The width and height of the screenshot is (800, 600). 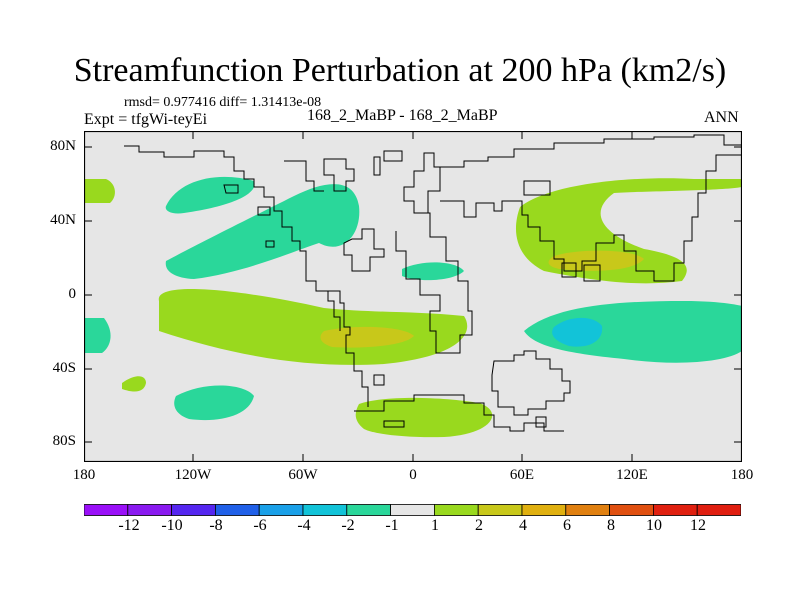 What do you see at coordinates (260, 525) in the screenshot?
I see `colorbar-label-neg6: -6` at bounding box center [260, 525].